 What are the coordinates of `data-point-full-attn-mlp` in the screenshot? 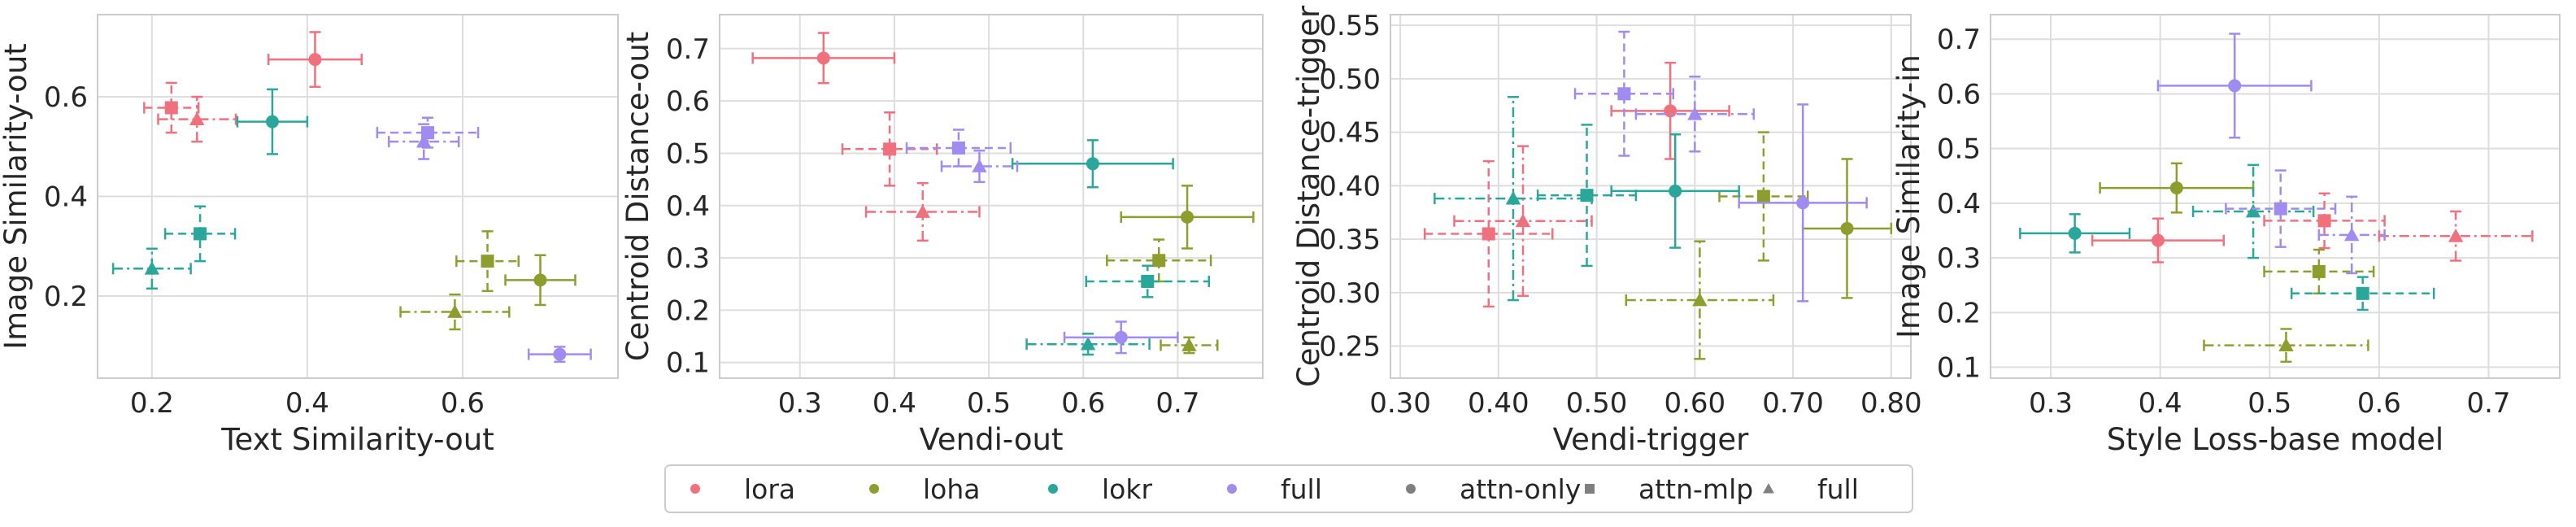 It's located at (1624, 93).